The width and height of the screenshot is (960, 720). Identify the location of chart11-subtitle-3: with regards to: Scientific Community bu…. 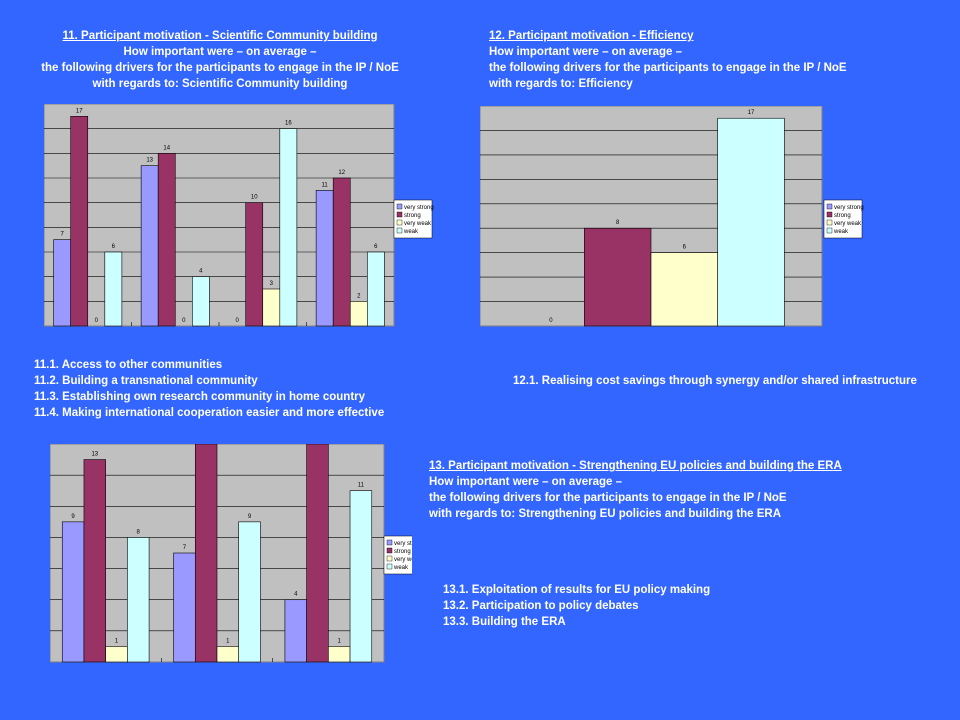
(220, 84).